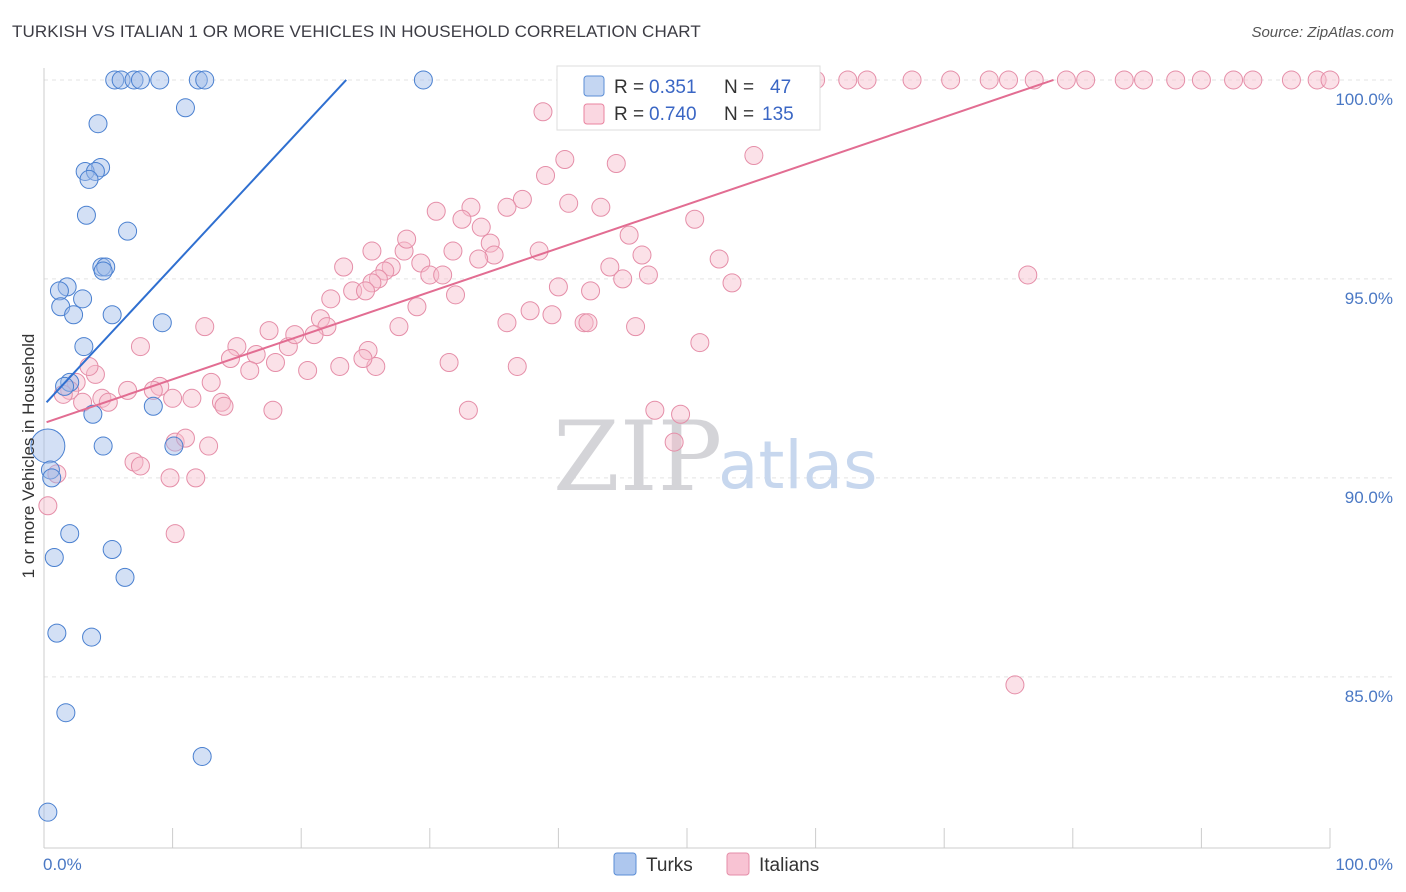 The width and height of the screenshot is (1406, 892). Describe the element at coordinates (780, 87) in the screenshot. I see `legend-n-value-turks: 47` at that location.